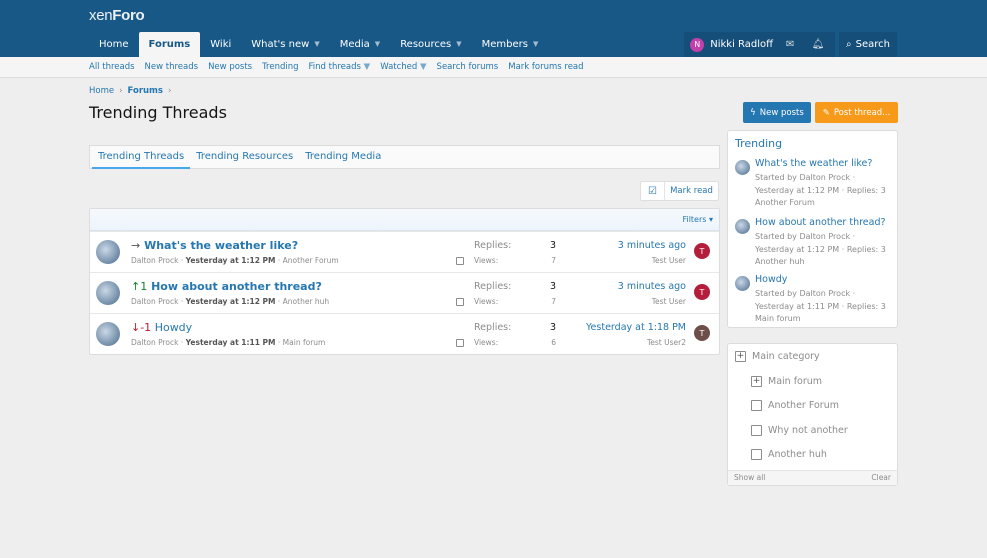 The height and width of the screenshot is (558, 987). Describe the element at coordinates (114, 44) in the screenshot. I see `nav-home: Home` at that location.